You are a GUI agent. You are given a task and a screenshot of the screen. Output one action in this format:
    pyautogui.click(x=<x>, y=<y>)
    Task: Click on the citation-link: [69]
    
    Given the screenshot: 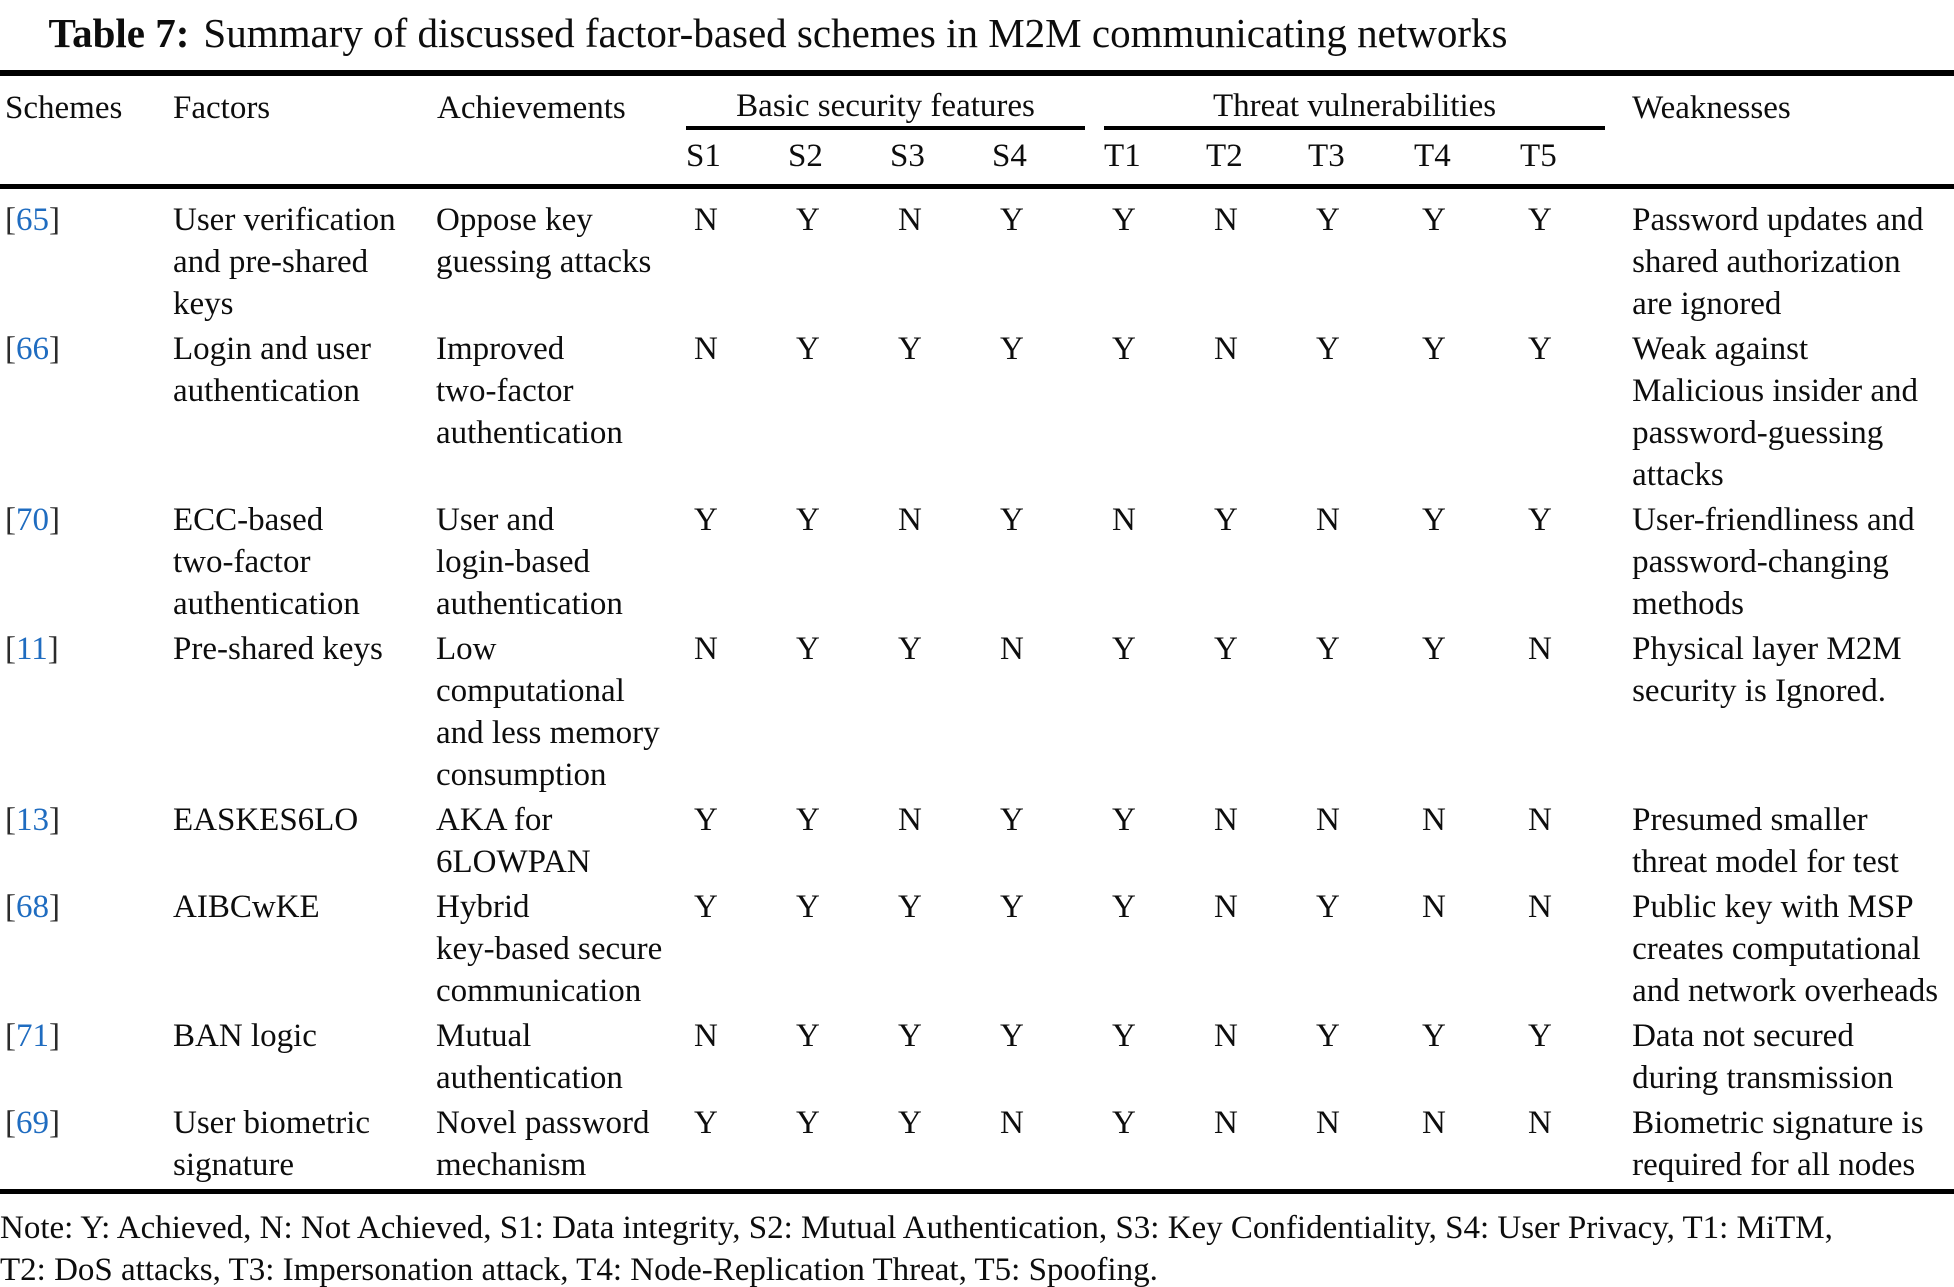 What is the action you would take?
    pyautogui.click(x=32, y=1123)
    